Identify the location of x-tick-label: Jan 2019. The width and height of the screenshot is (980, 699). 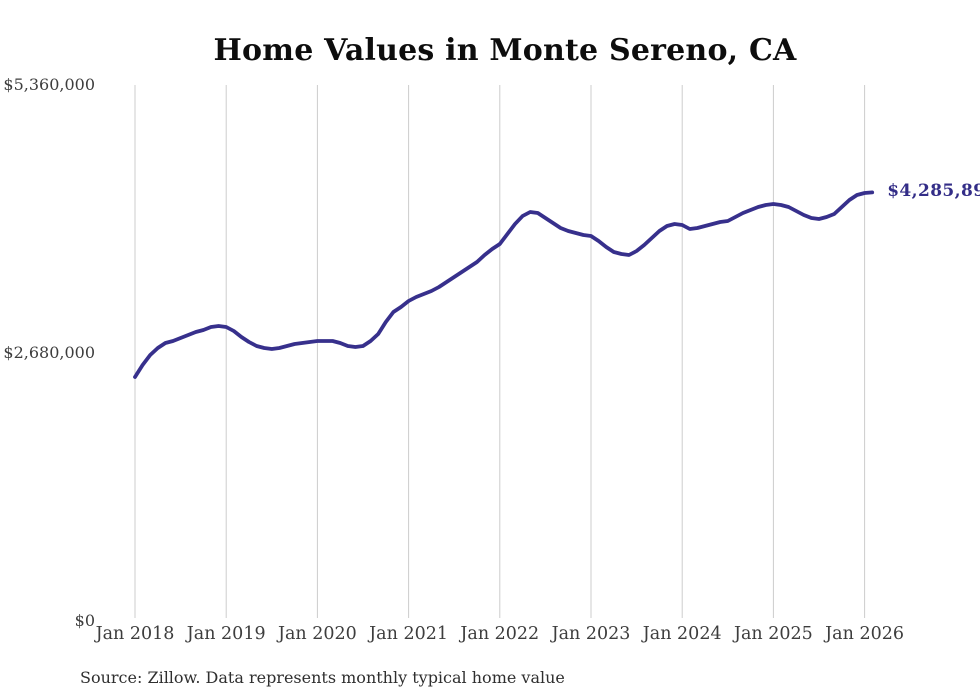
(226, 634).